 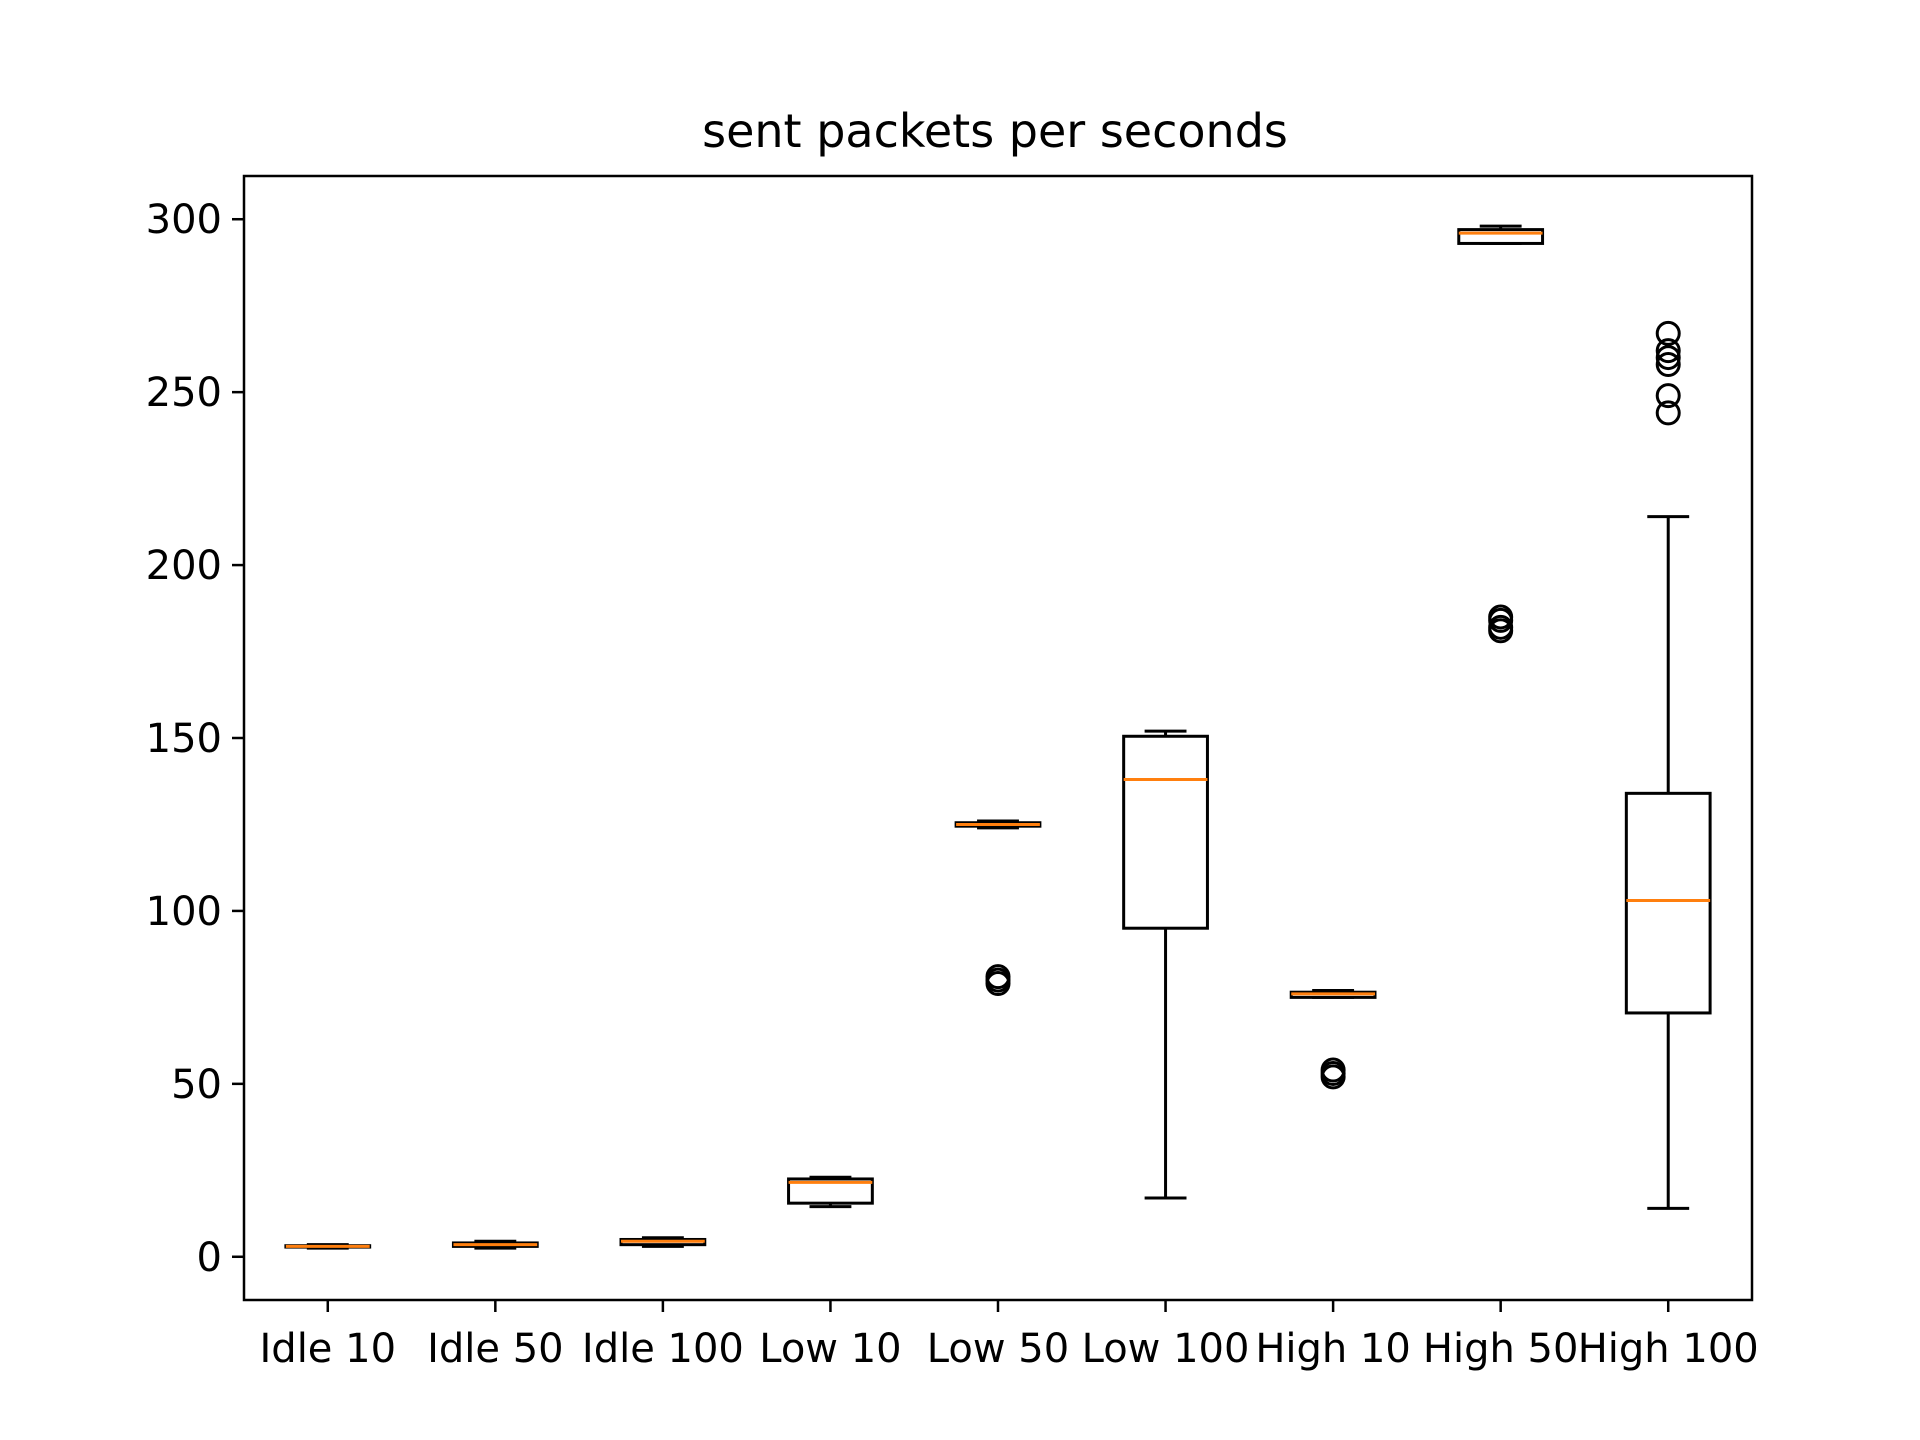 What do you see at coordinates (328, 1349) in the screenshot?
I see `x-tick-label: Idle 10` at bounding box center [328, 1349].